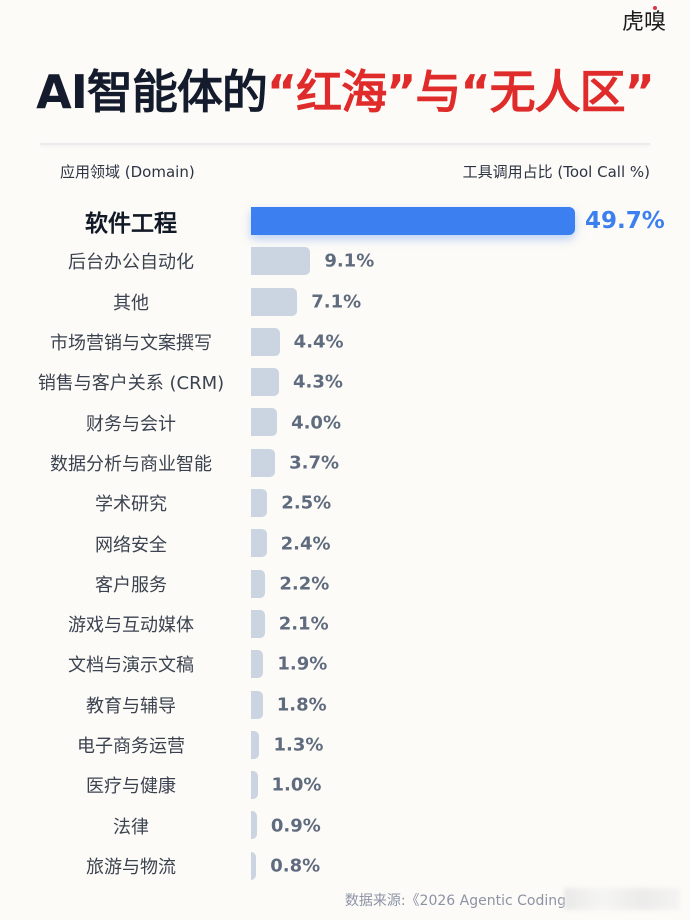 The height and width of the screenshot is (920, 690). What do you see at coordinates (318, 382) in the screenshot?
I see `value-label: 4.3%` at bounding box center [318, 382].